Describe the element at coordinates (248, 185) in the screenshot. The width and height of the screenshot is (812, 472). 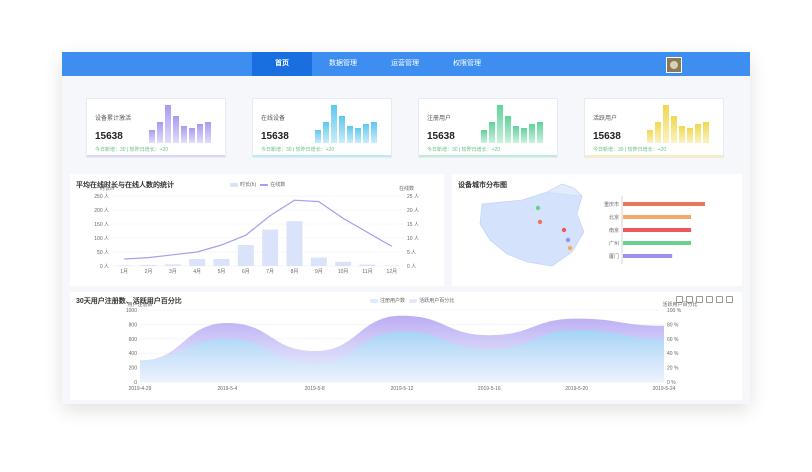
I see `legend-duration: 时长(h)` at that location.